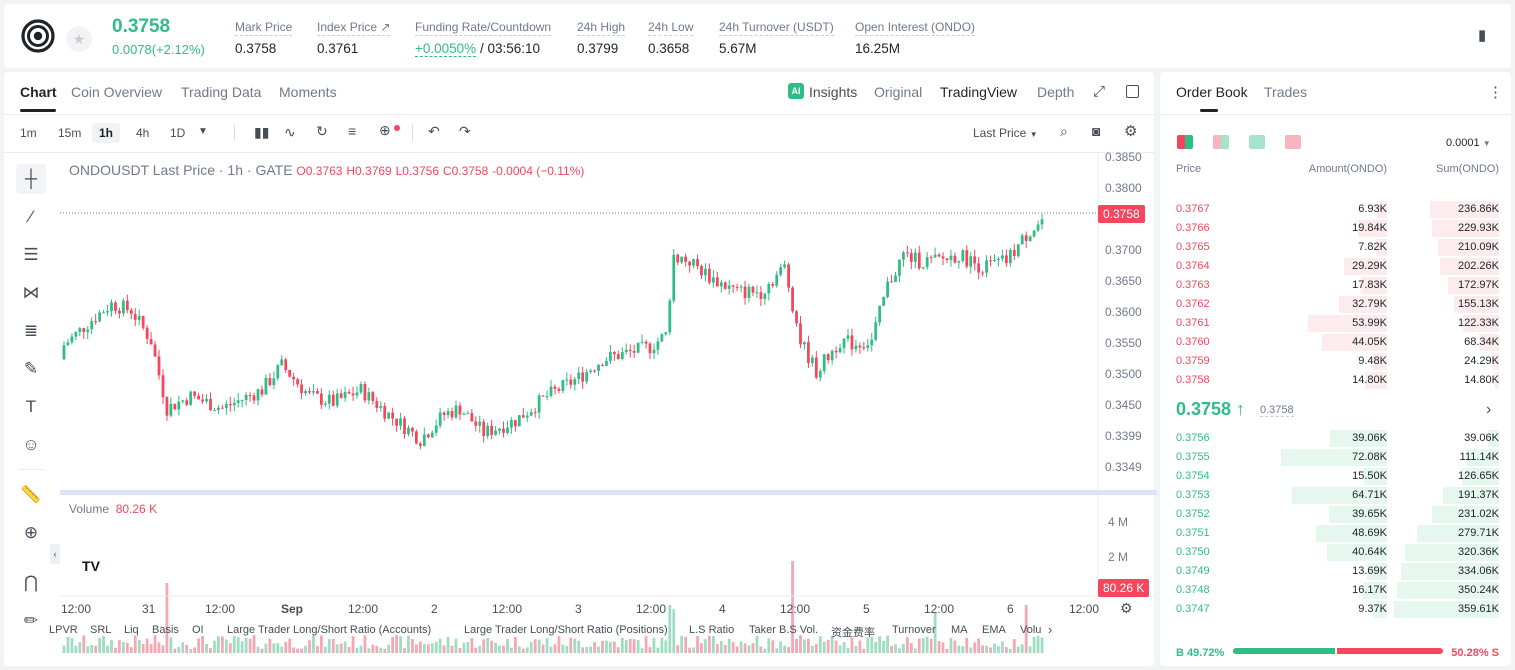 Image resolution: width=1515 pixels, height=670 pixels. I want to click on pattern-tool-icon: ⋈, so click(31, 292).